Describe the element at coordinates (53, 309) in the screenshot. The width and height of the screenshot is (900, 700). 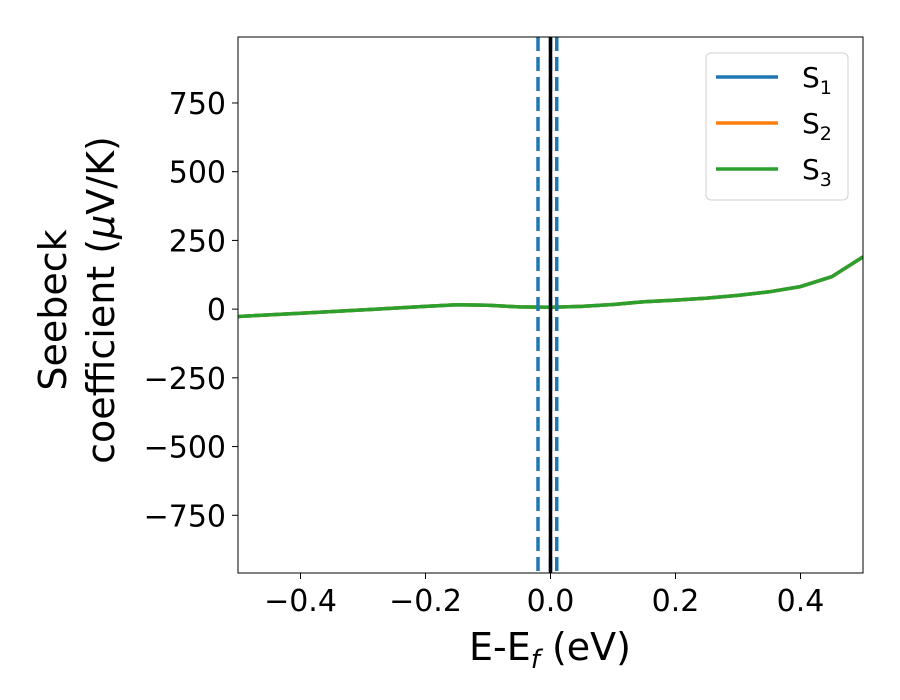
I see `y-axis-title-line1: Seebeck` at that location.